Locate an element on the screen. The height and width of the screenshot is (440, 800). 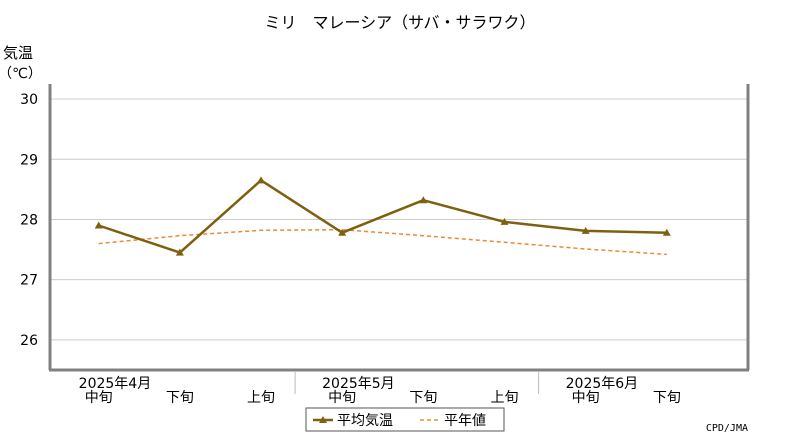
series-line-average is located at coordinates (382, 216).